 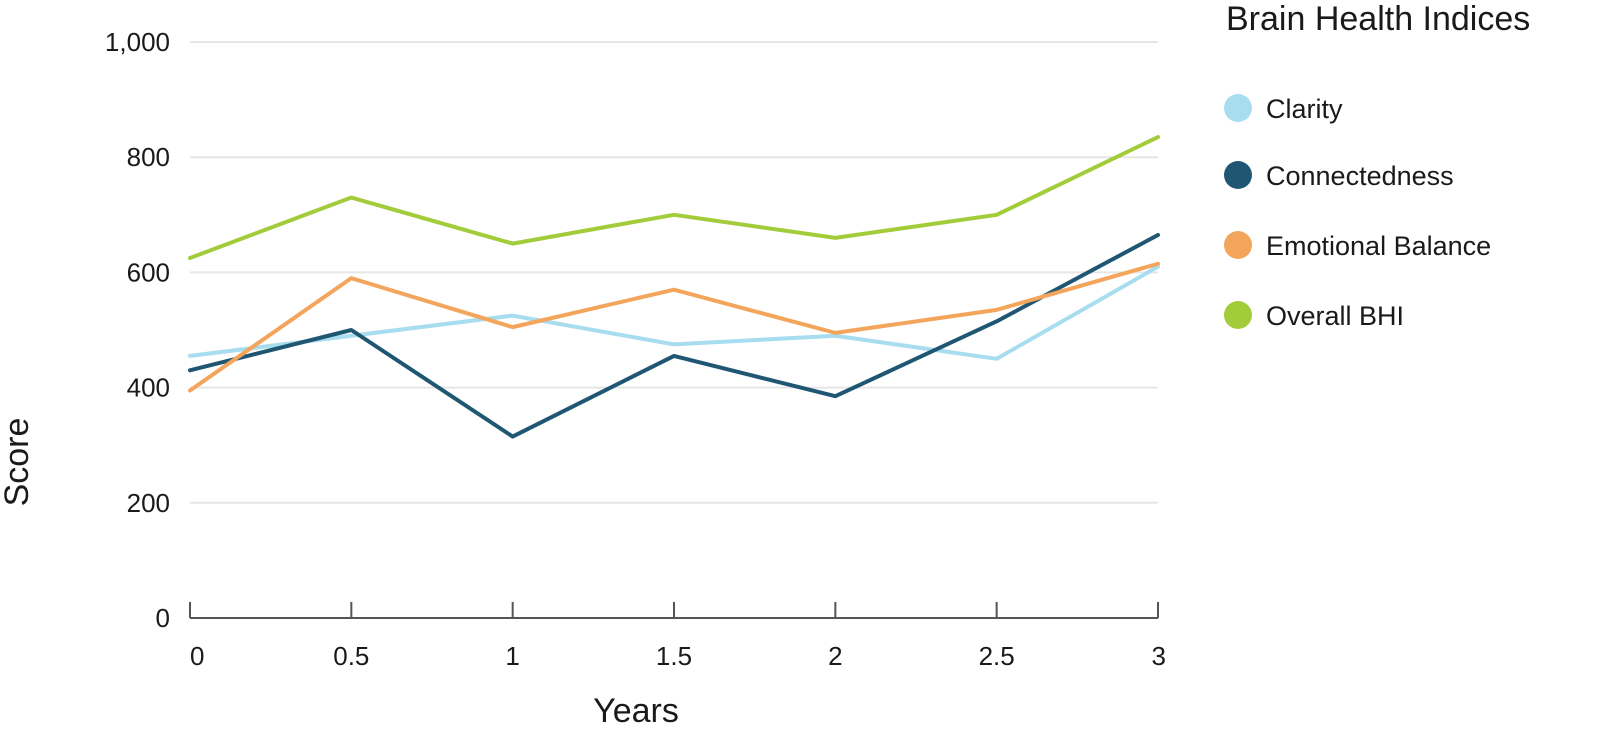 I want to click on legend-label: Overall BHI, so click(x=1335, y=316).